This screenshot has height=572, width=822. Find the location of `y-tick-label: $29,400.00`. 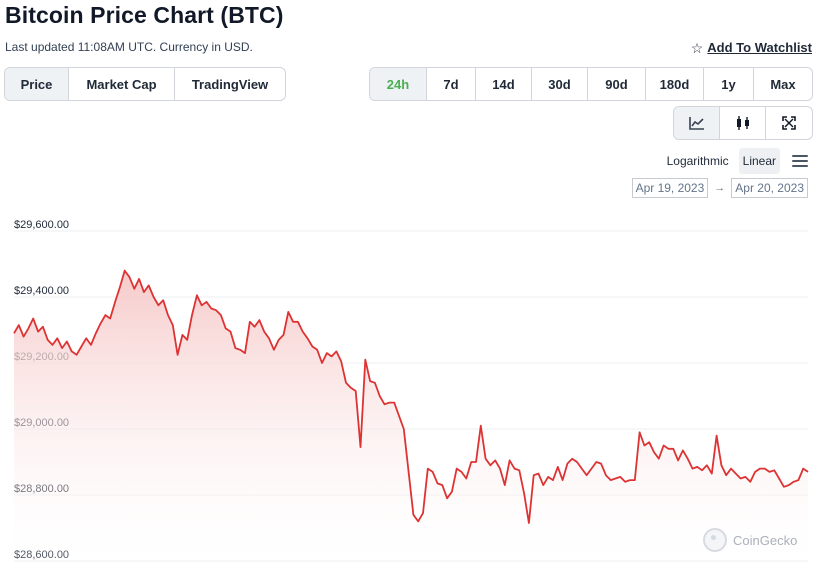

y-tick-label: $29,400.00 is located at coordinates (41, 291).